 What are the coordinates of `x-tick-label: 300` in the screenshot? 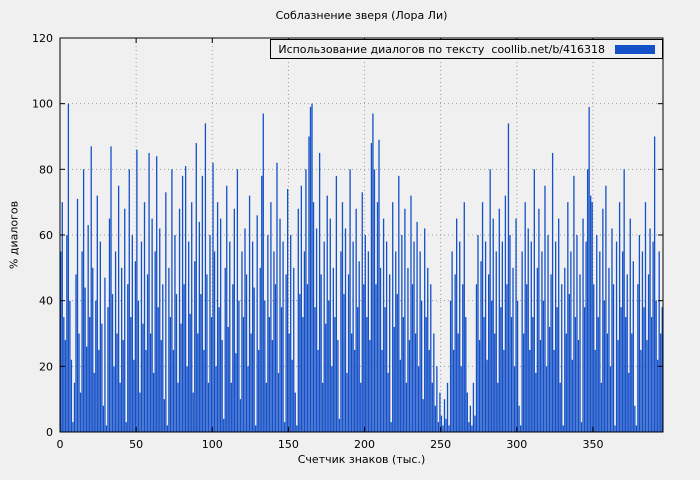 It's located at (516, 444).